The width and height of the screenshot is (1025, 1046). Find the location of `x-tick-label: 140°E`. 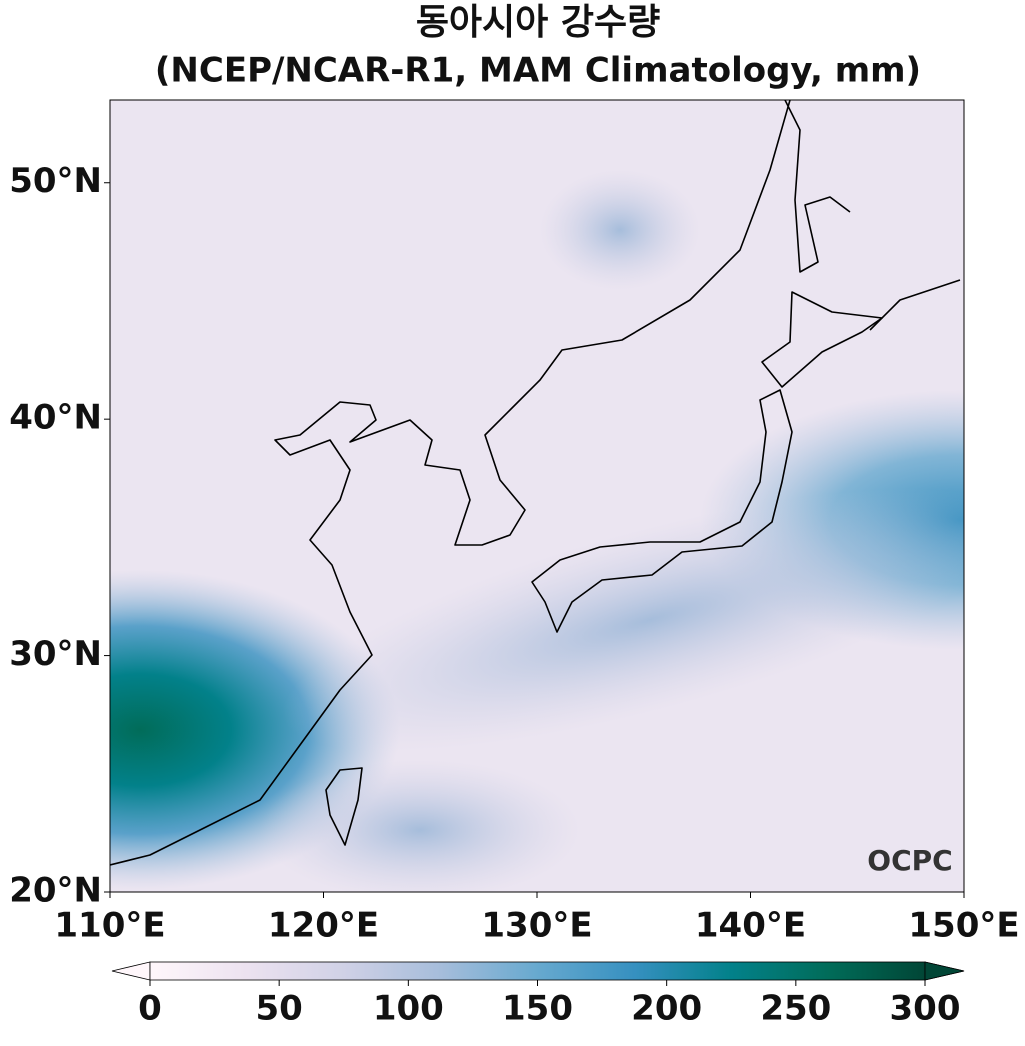

x-tick-label: 140°E is located at coordinates (750, 926).